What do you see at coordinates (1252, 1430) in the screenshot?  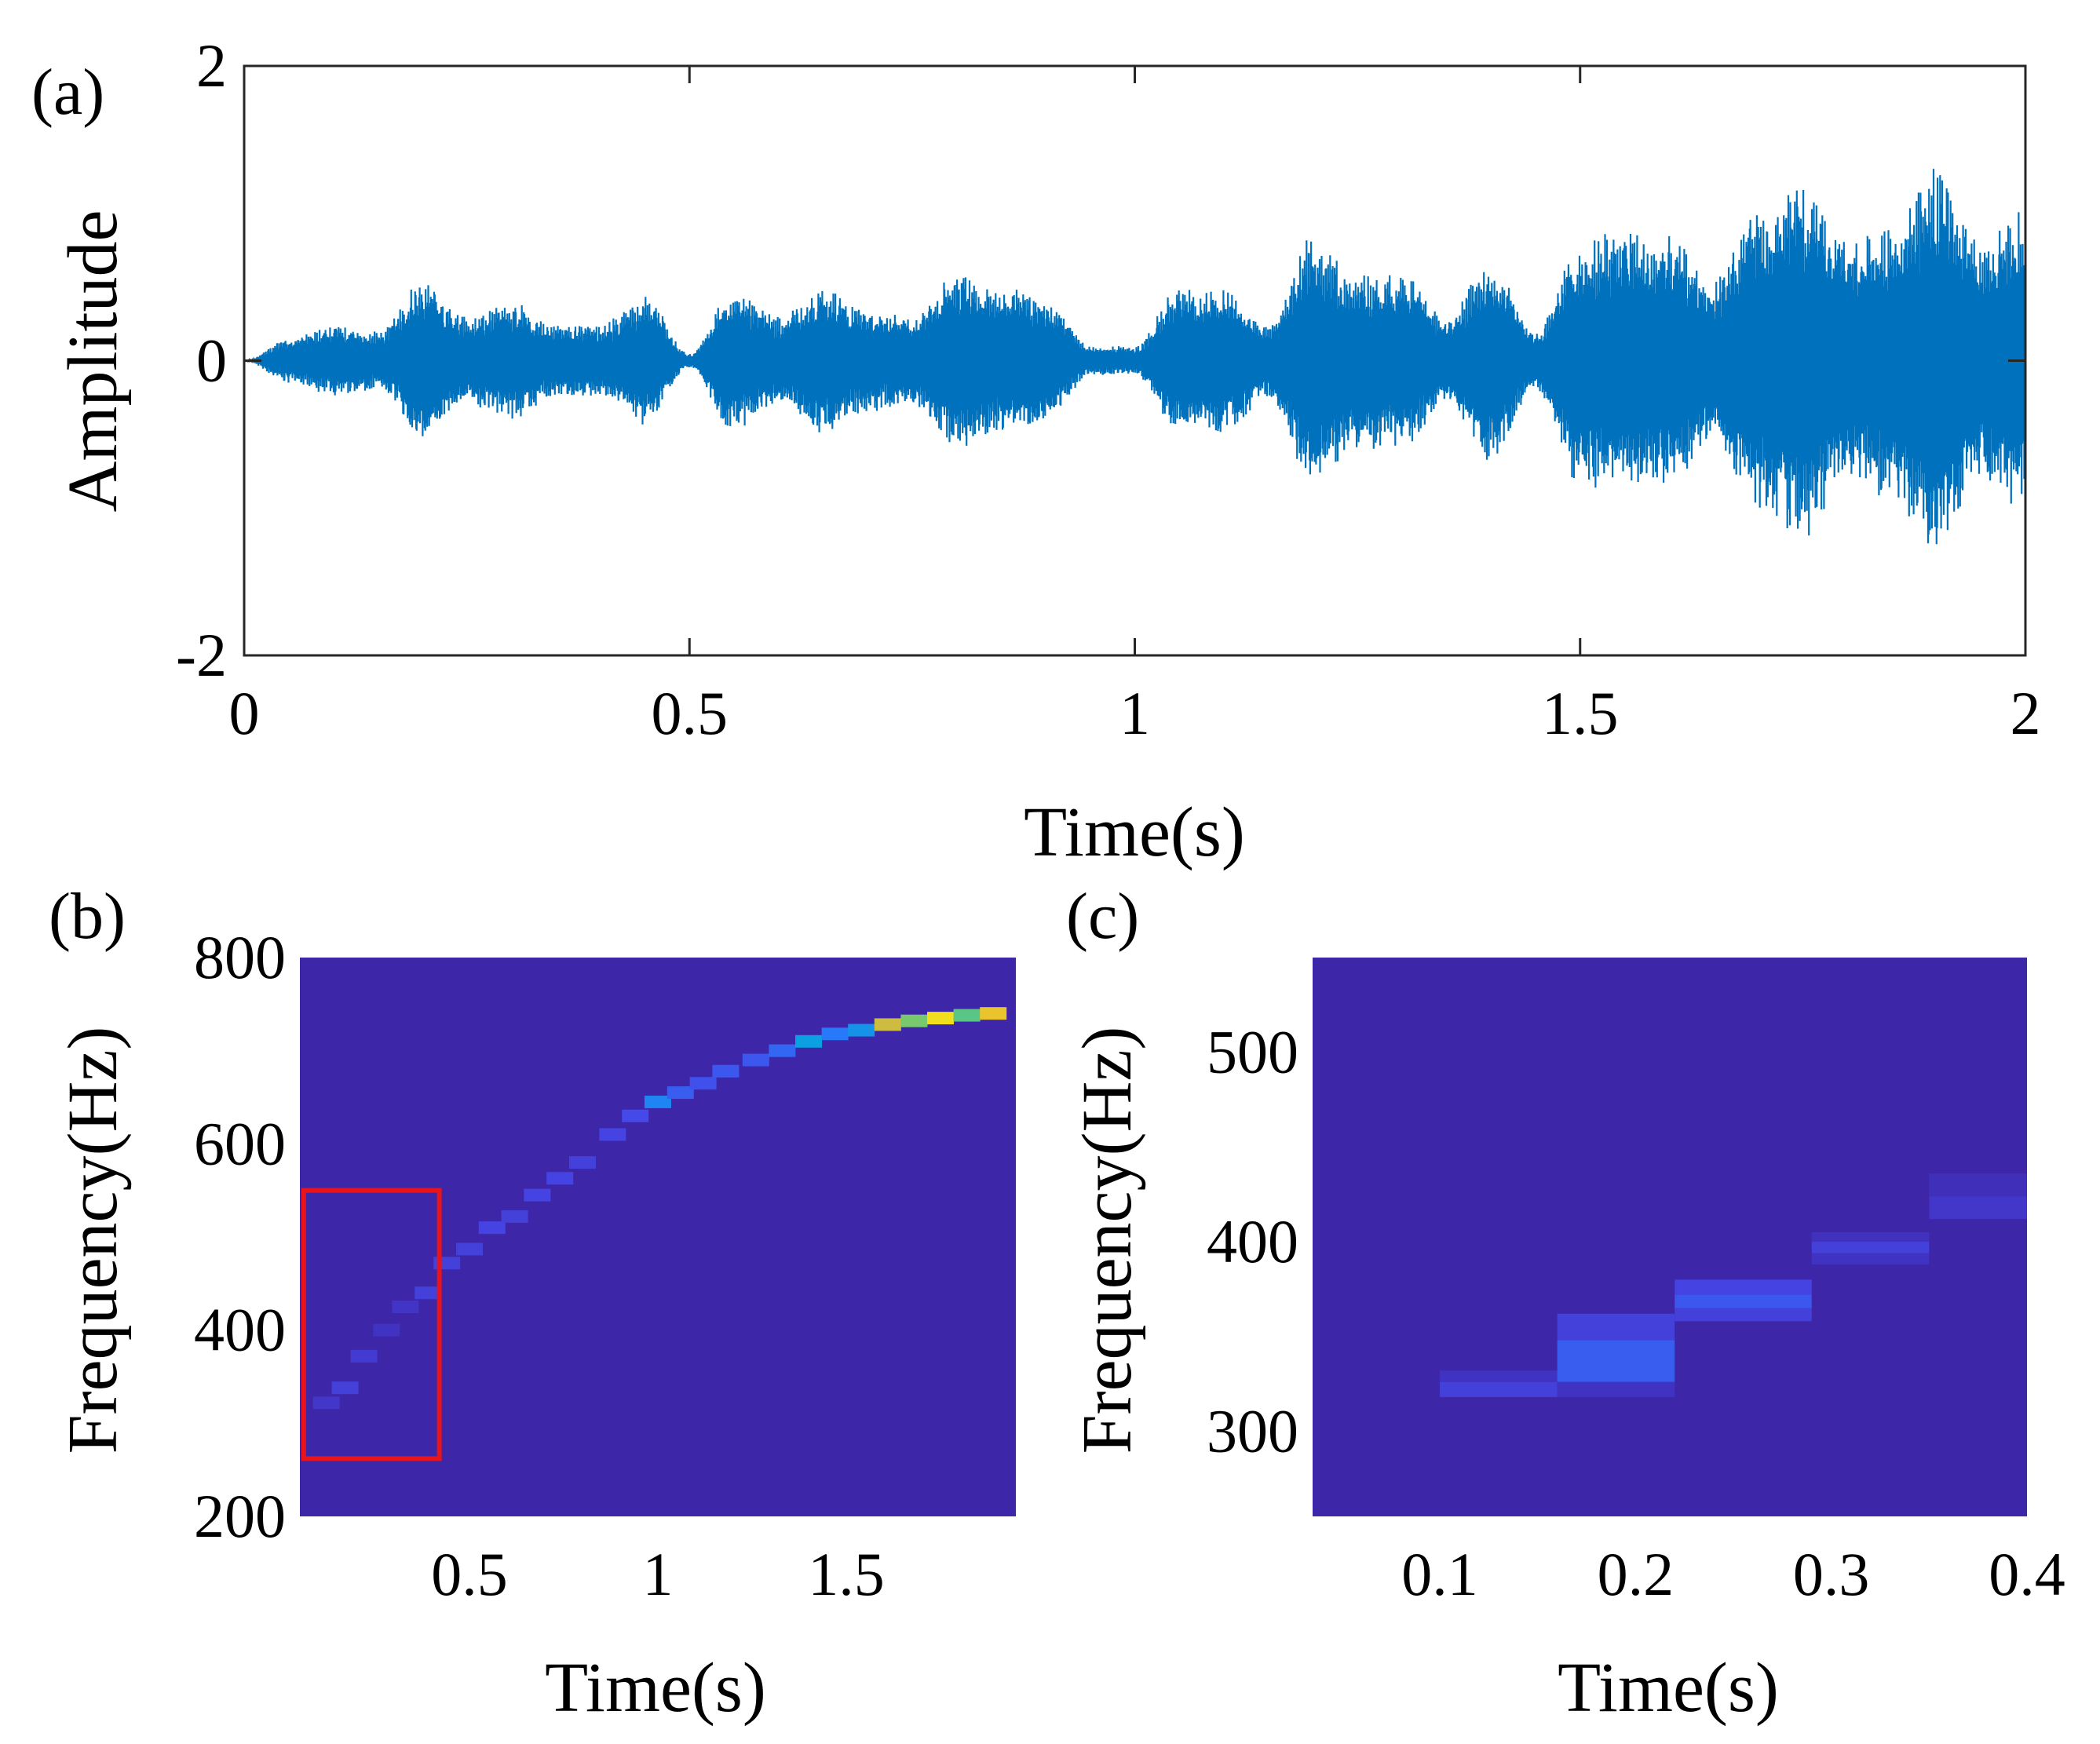 I see `y-tick-label: 300` at bounding box center [1252, 1430].